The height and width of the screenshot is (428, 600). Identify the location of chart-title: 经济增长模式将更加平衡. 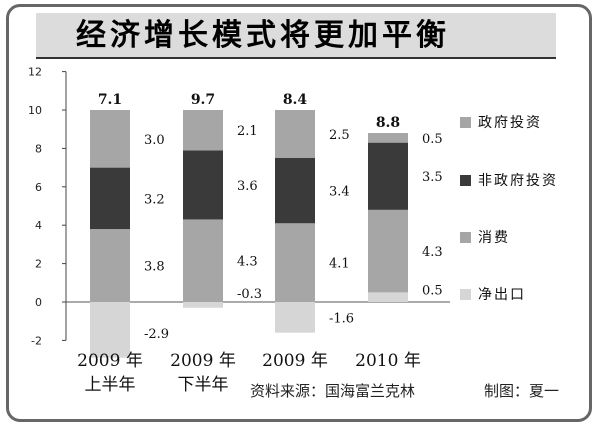
(263, 35).